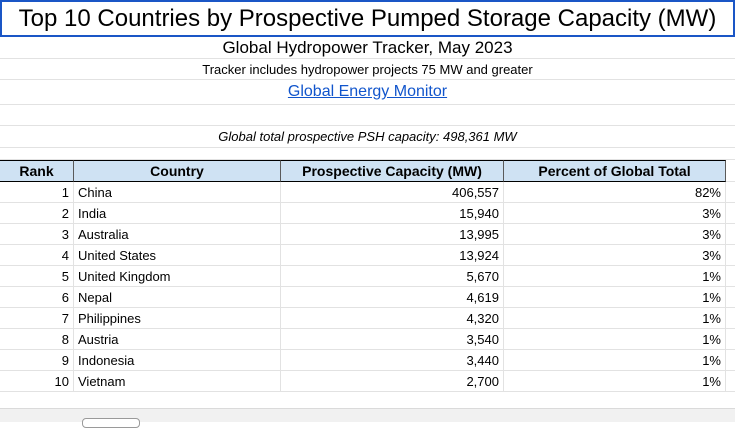 The width and height of the screenshot is (735, 428). Describe the element at coordinates (392, 360) in the screenshot. I see `table-row-capacity: 3,440` at that location.